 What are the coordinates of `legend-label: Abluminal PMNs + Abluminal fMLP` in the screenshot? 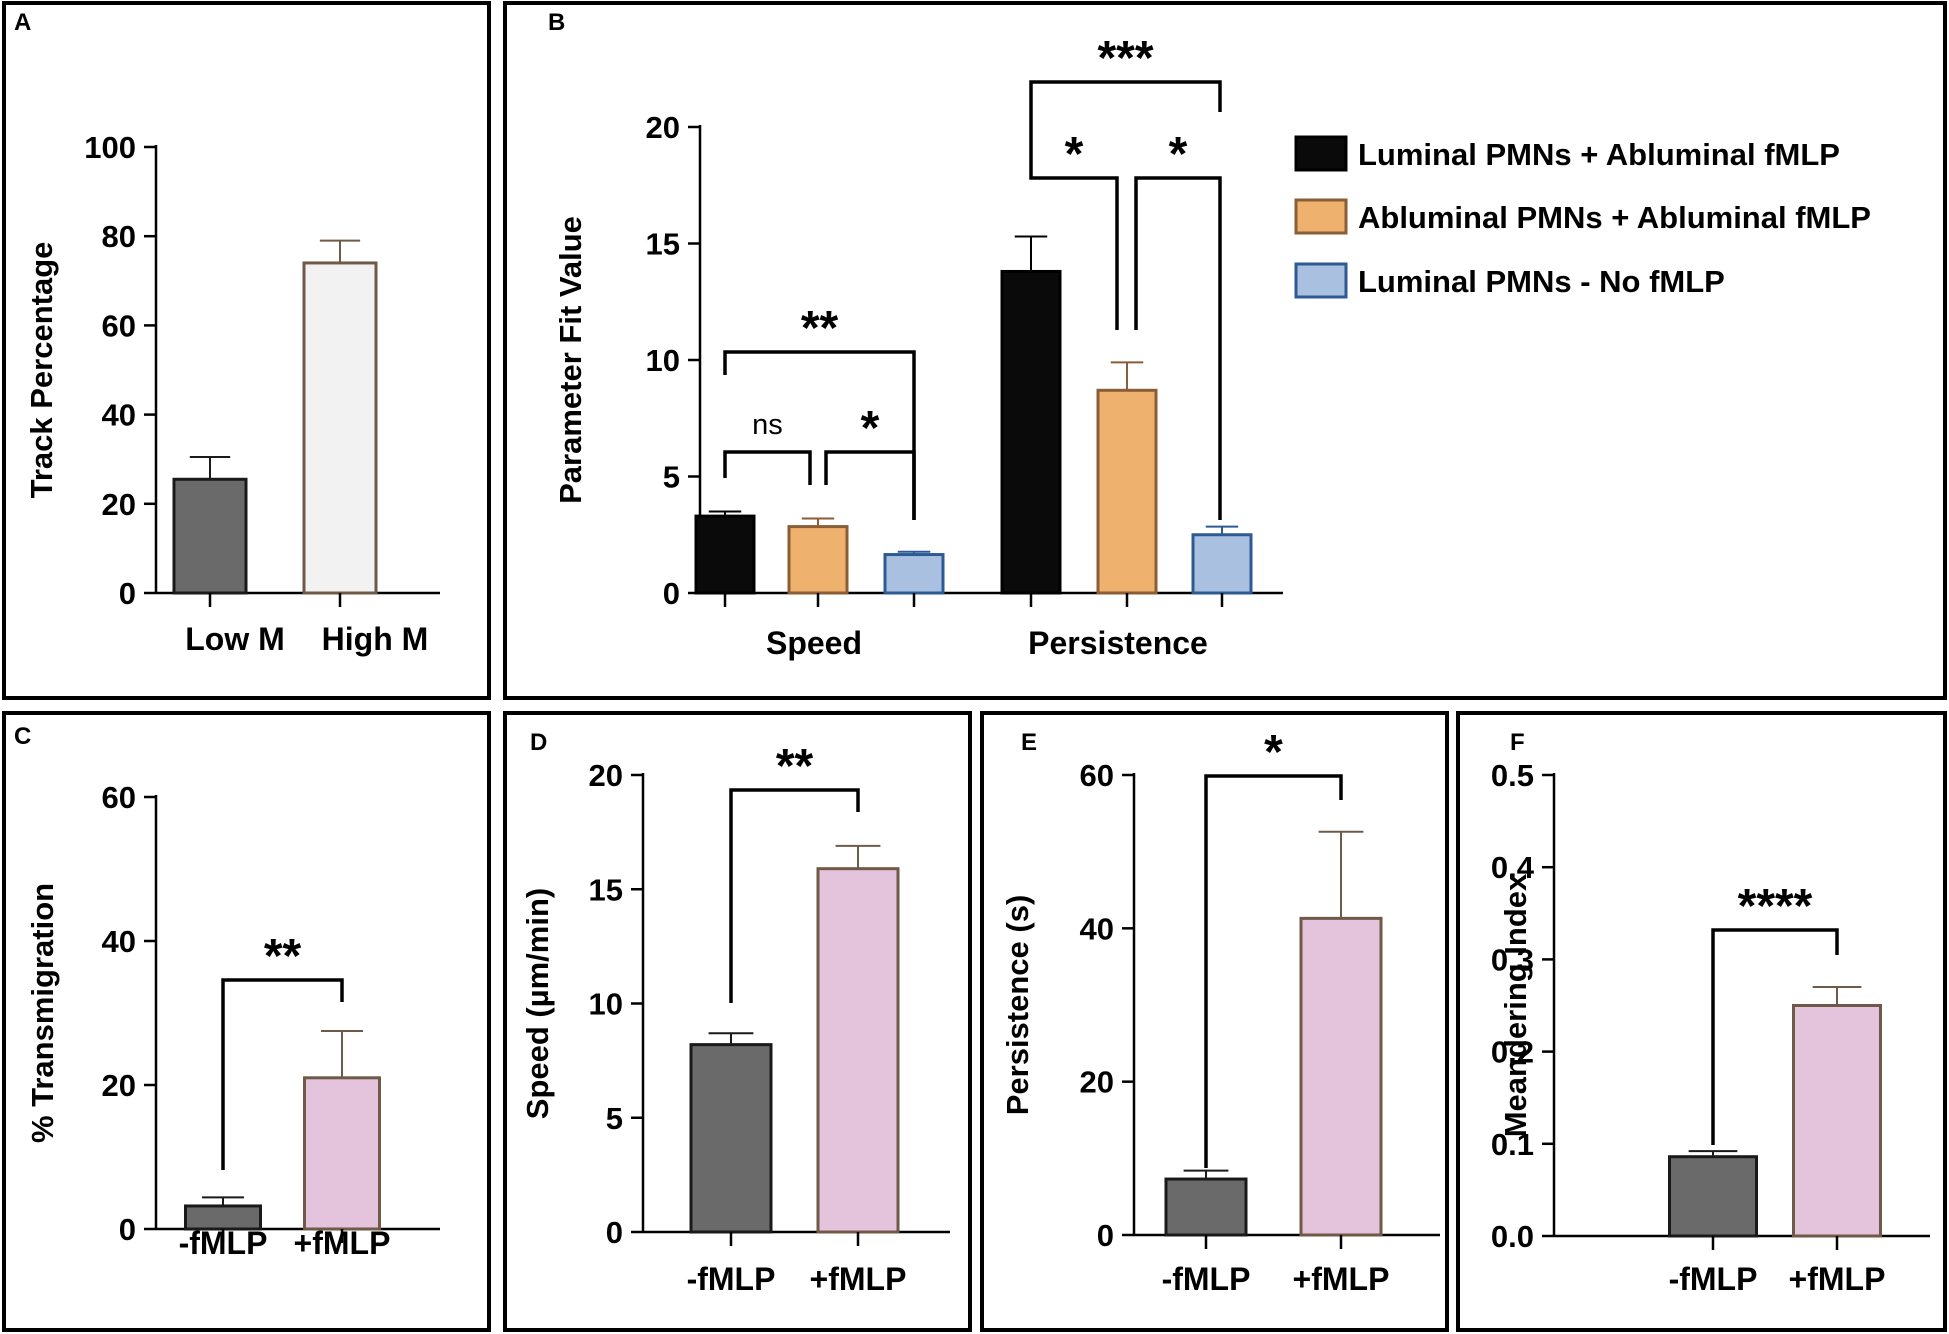 It's located at (1614, 217).